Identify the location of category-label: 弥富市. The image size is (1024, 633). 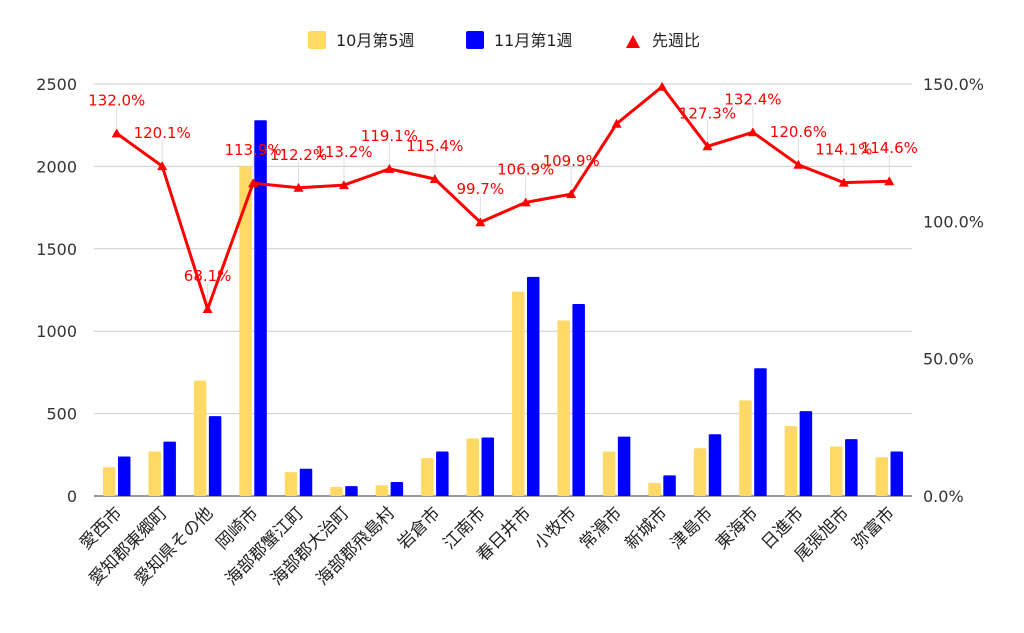
(874, 528).